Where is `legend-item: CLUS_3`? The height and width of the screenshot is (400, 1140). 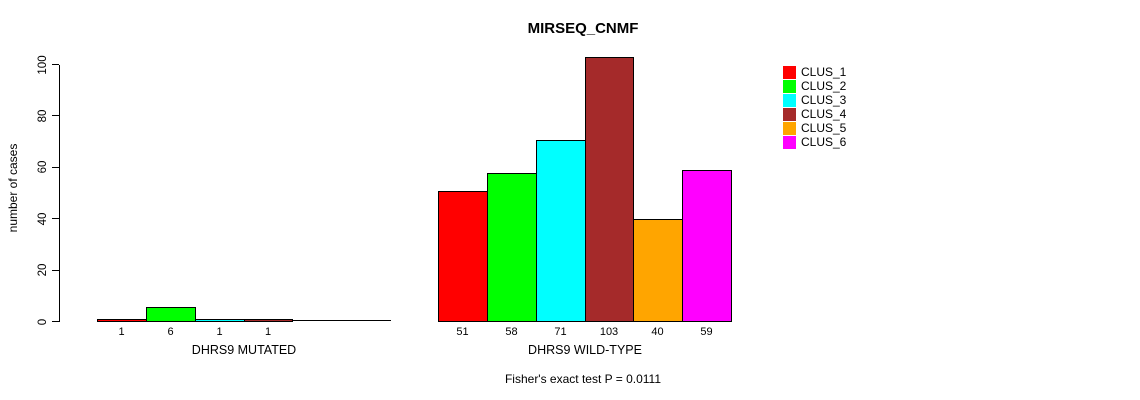
legend-item: CLUS_3 is located at coordinates (814, 100).